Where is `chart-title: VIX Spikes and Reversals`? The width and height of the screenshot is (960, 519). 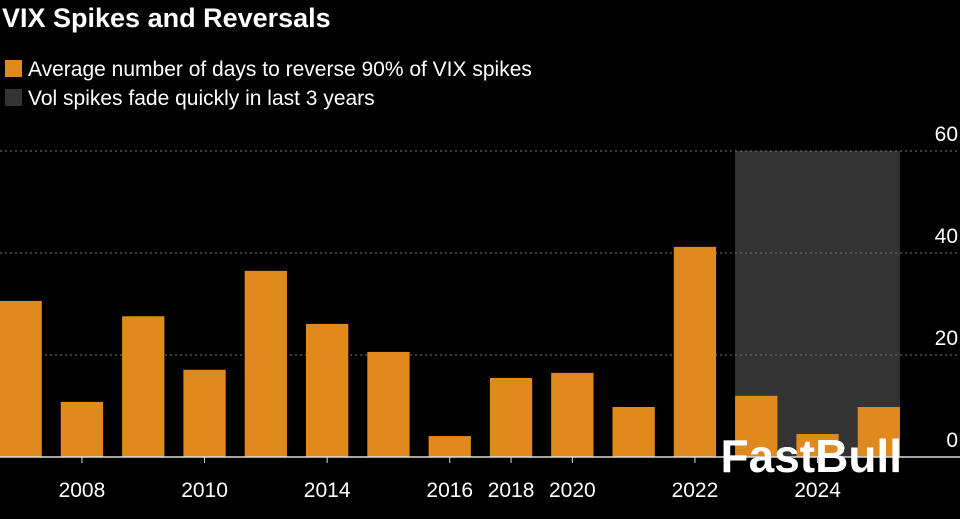
chart-title: VIX Spikes and Reversals is located at coordinates (166, 18).